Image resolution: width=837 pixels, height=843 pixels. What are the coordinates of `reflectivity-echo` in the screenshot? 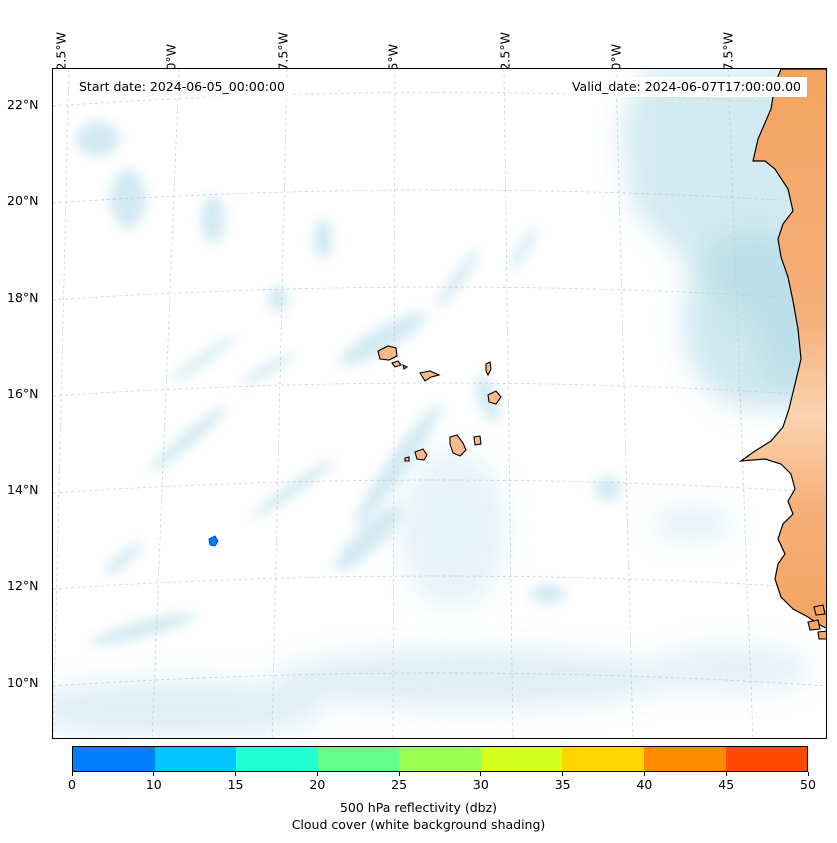 It's located at (213, 541).